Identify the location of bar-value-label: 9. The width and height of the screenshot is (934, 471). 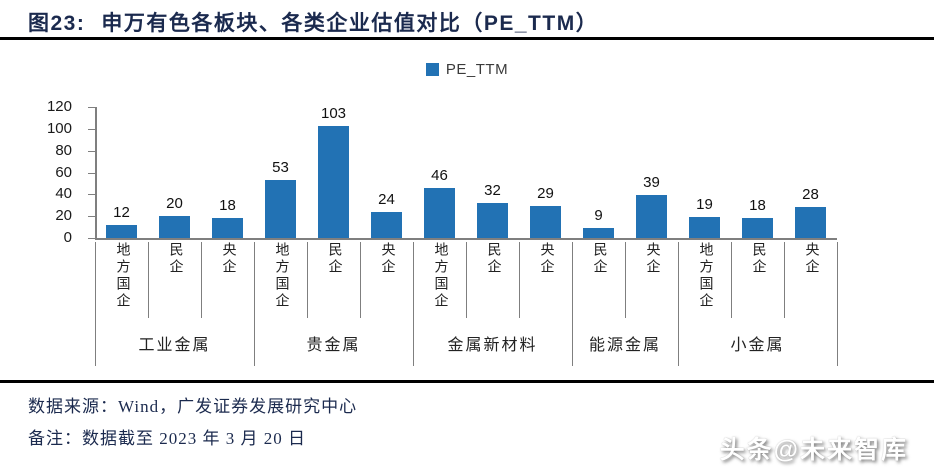
(598, 216).